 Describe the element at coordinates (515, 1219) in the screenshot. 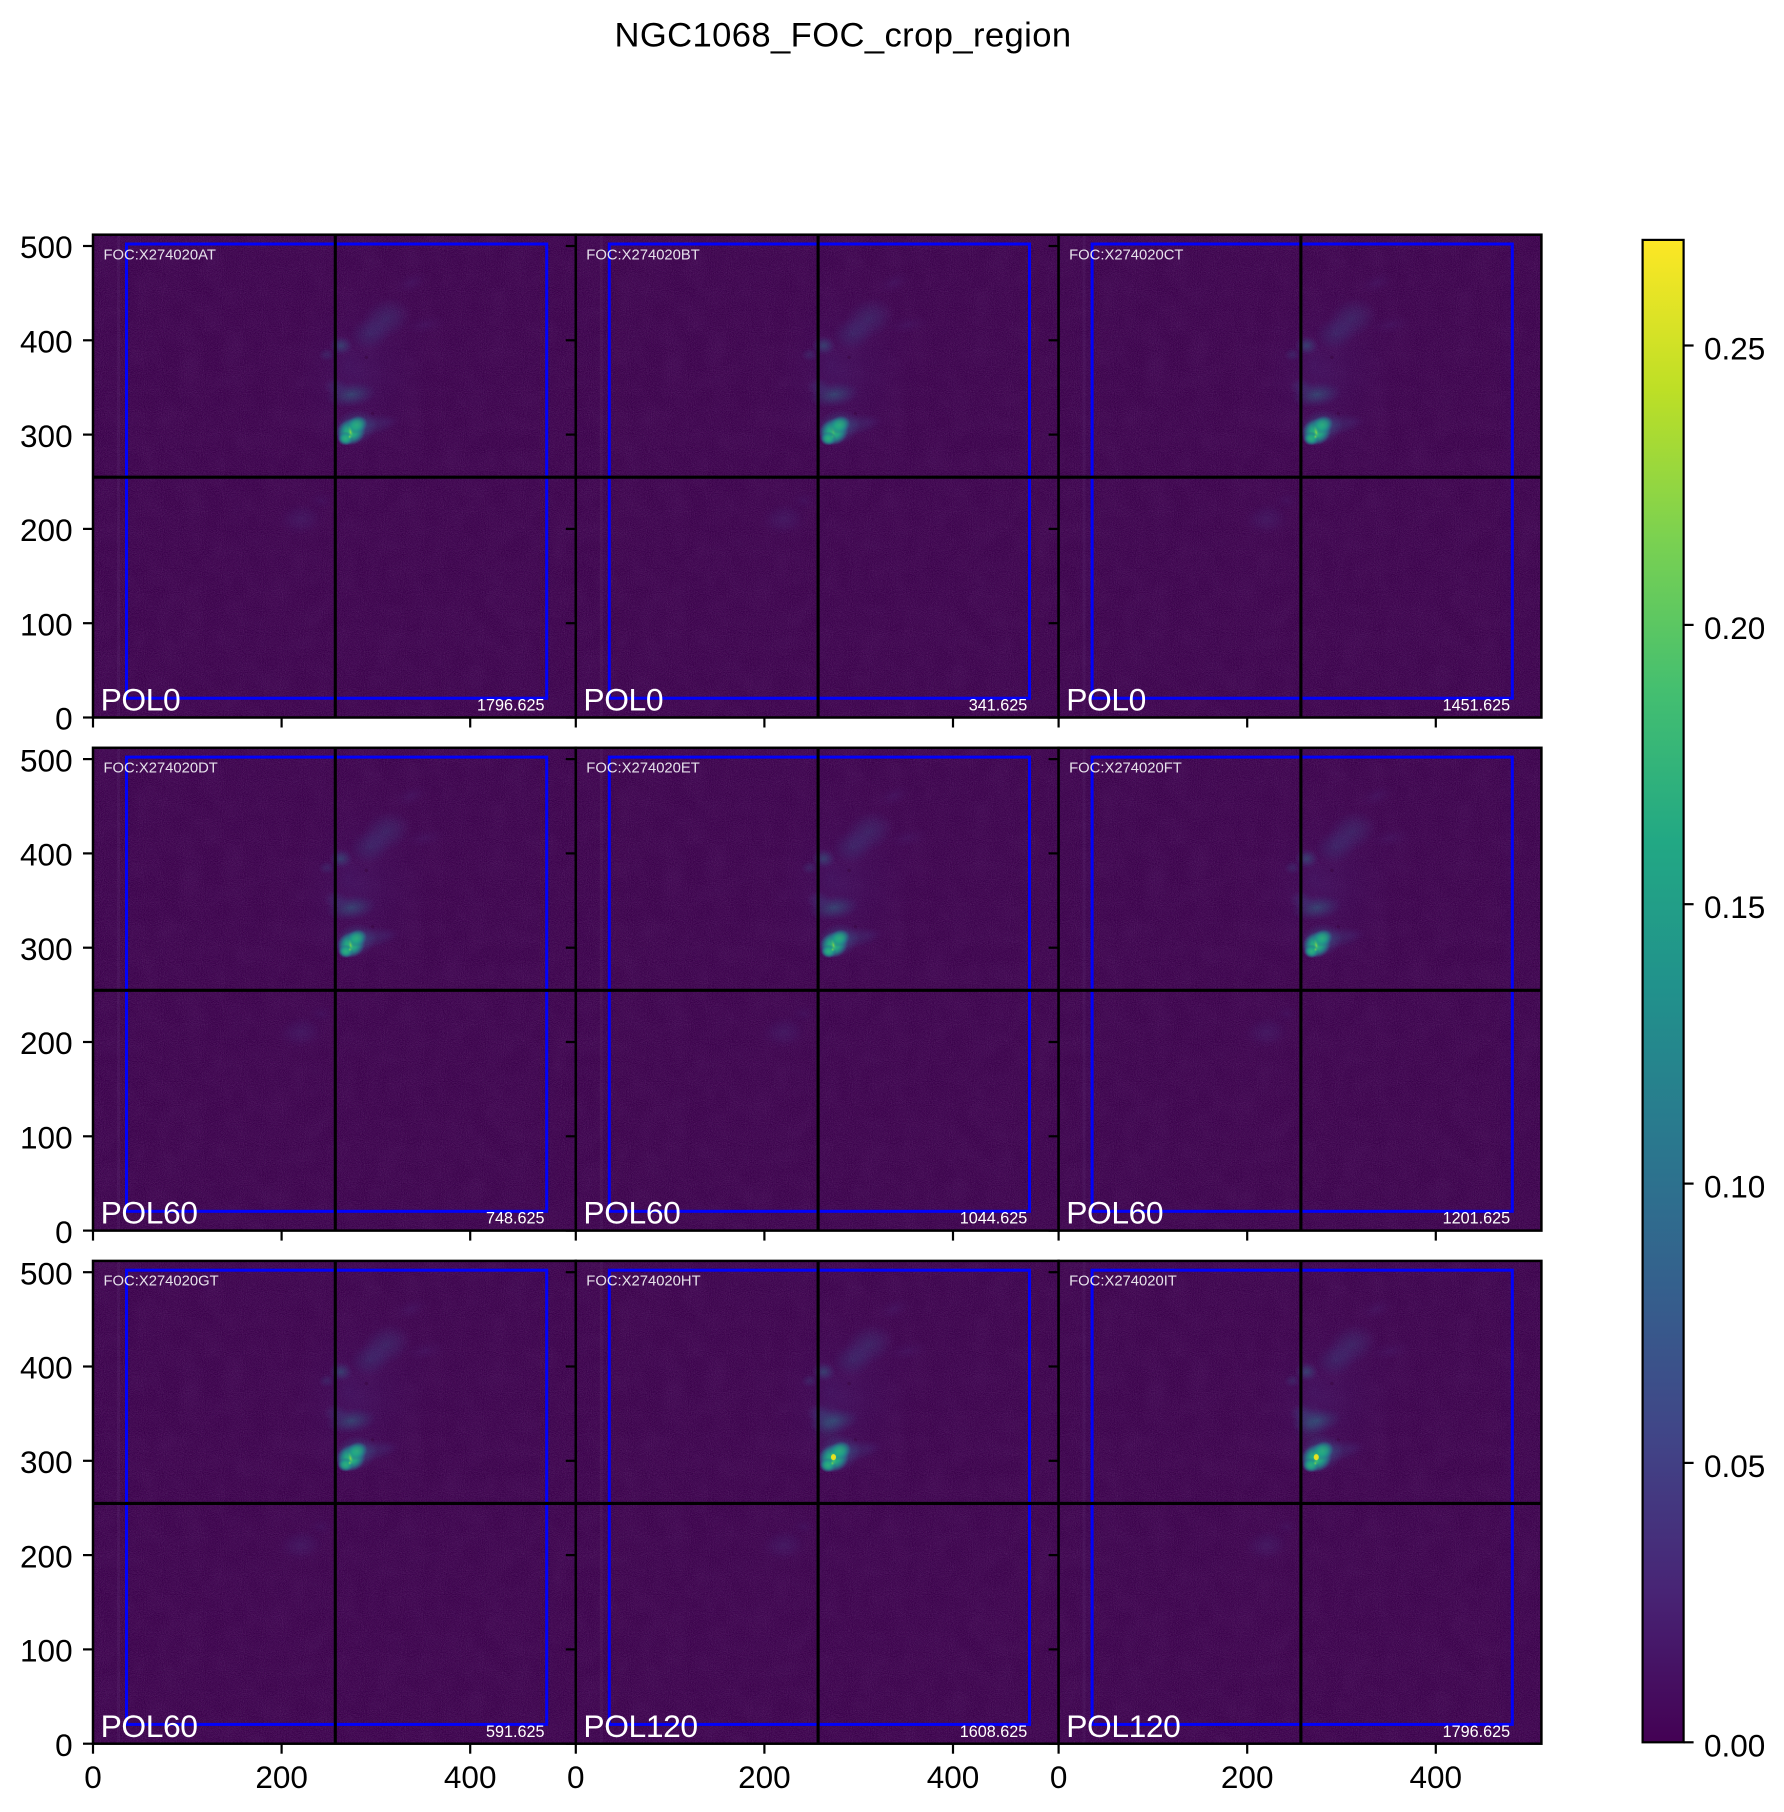

I see `svg-text: 748.625` at that location.